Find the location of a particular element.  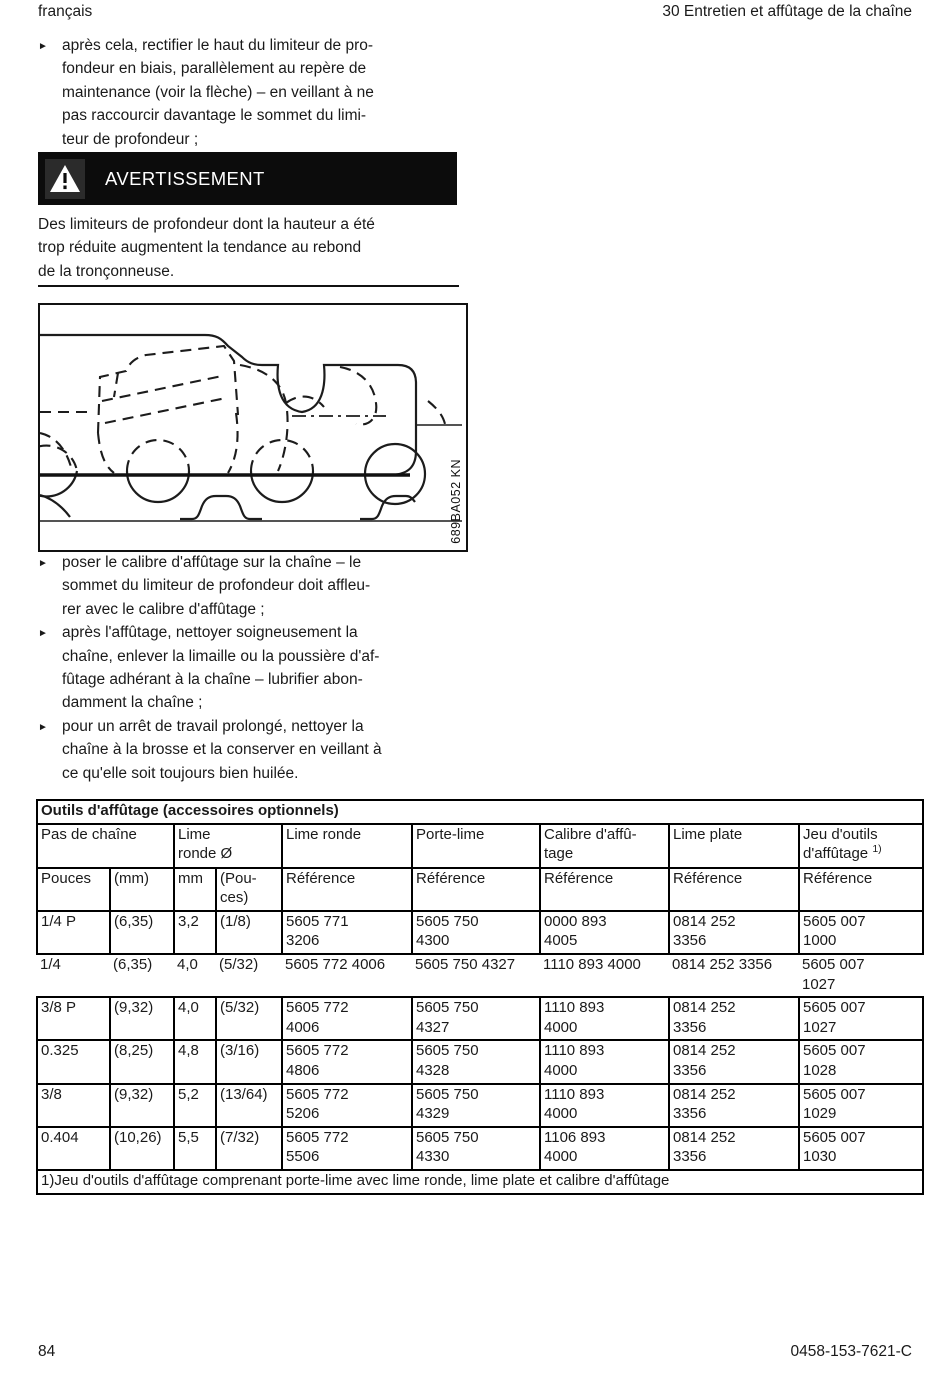

table-col-header: Jeu d'outils d'affûtage 1) is located at coordinates (861, 845).